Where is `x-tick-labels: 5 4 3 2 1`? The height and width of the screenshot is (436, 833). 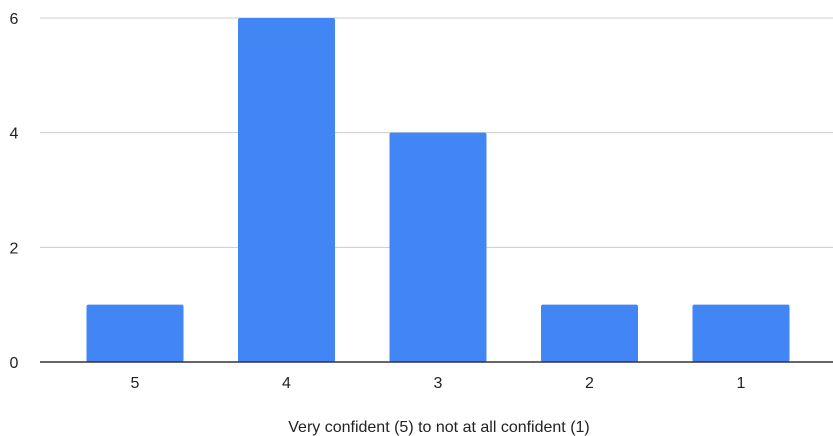 x-tick-labels: 5 4 3 2 1 is located at coordinates (438, 383).